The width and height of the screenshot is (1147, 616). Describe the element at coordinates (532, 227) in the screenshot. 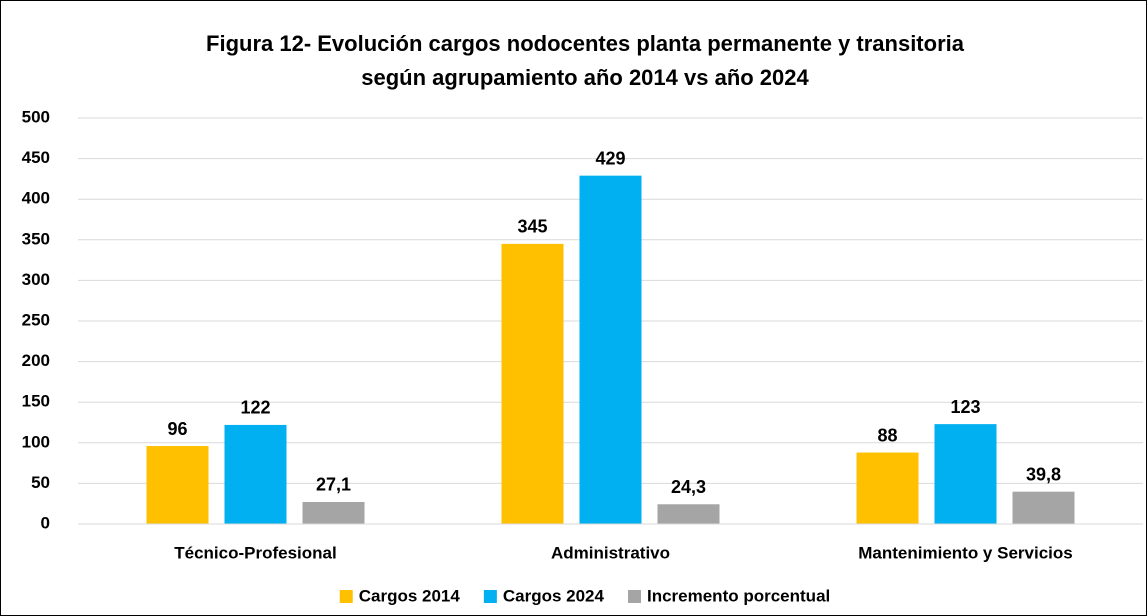

I see `data-label: 345` at that location.